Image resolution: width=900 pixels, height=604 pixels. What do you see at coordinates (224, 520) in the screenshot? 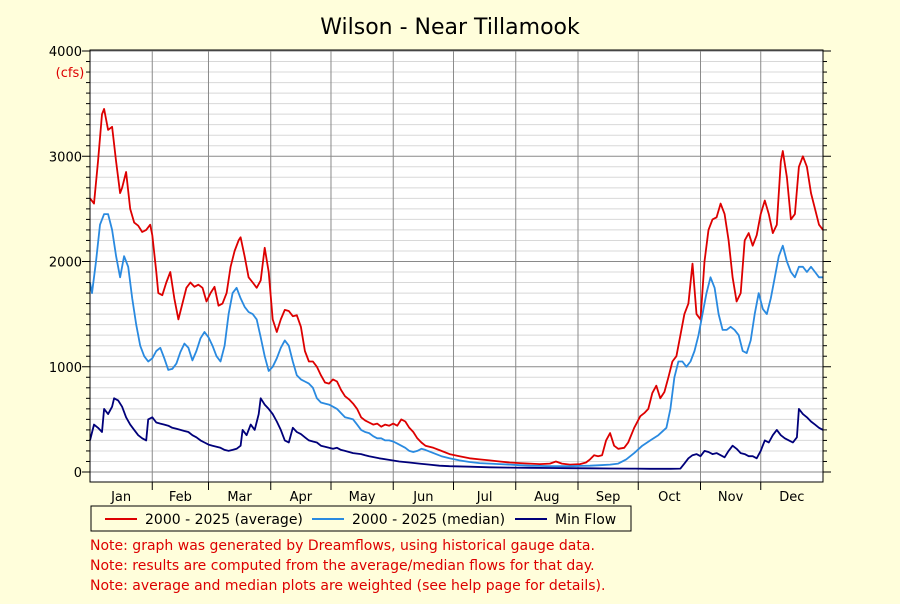
I see `legend-label-average: 2000 - 2025 (average)` at bounding box center [224, 520].